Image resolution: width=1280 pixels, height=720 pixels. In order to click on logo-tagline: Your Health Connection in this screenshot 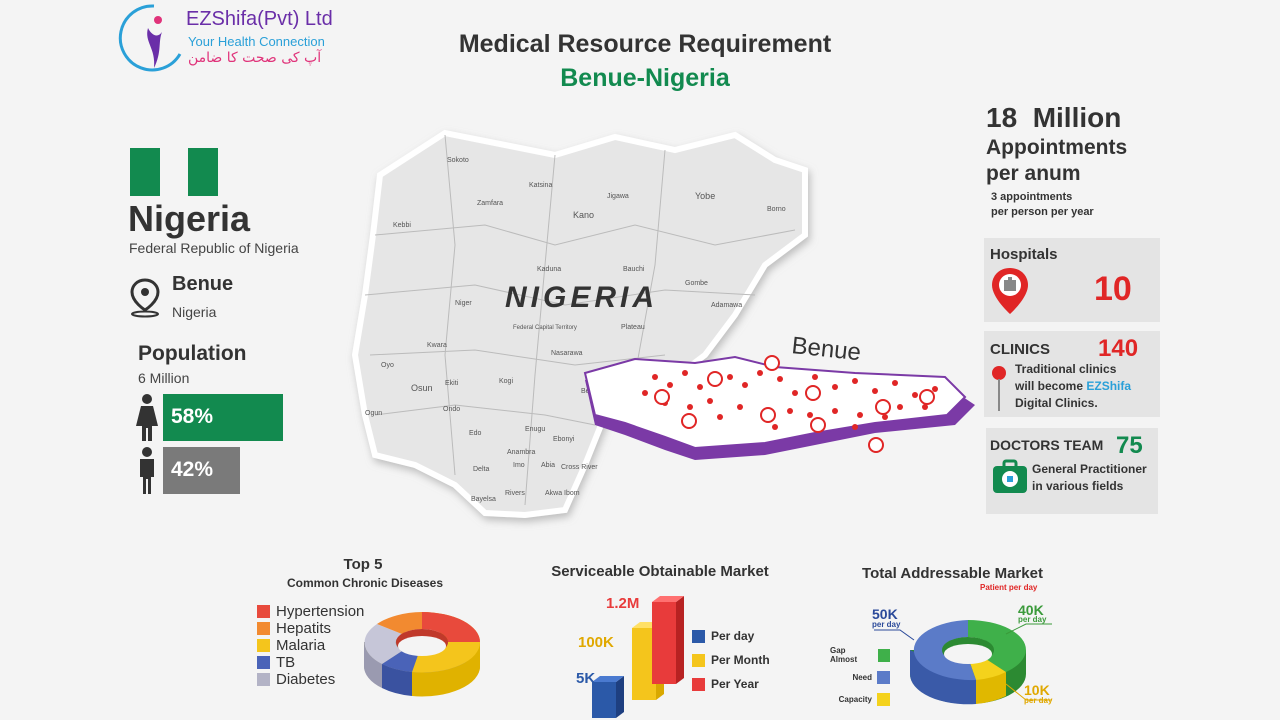, I will do `click(256, 41)`.